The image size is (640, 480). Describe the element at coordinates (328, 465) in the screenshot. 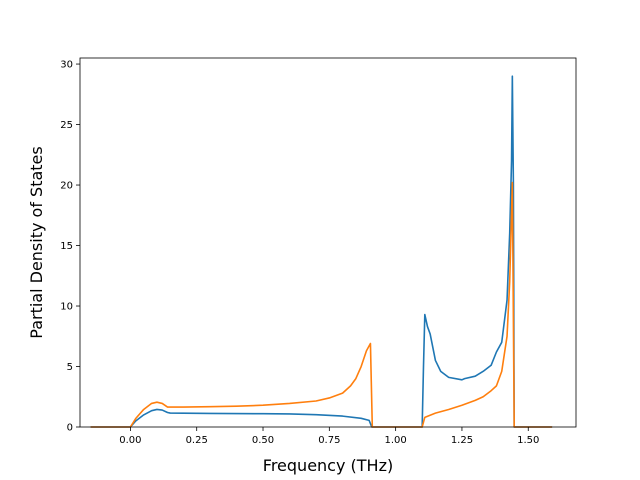

I see `x-axis-label: Frequency (THz)` at that location.